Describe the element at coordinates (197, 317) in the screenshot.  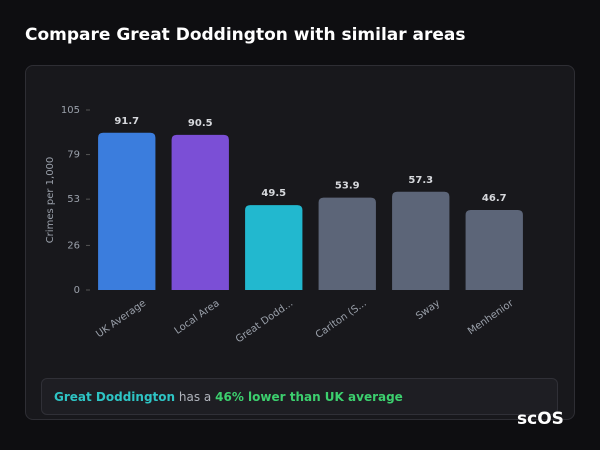
I see `x-tick-label: Local Area` at that location.